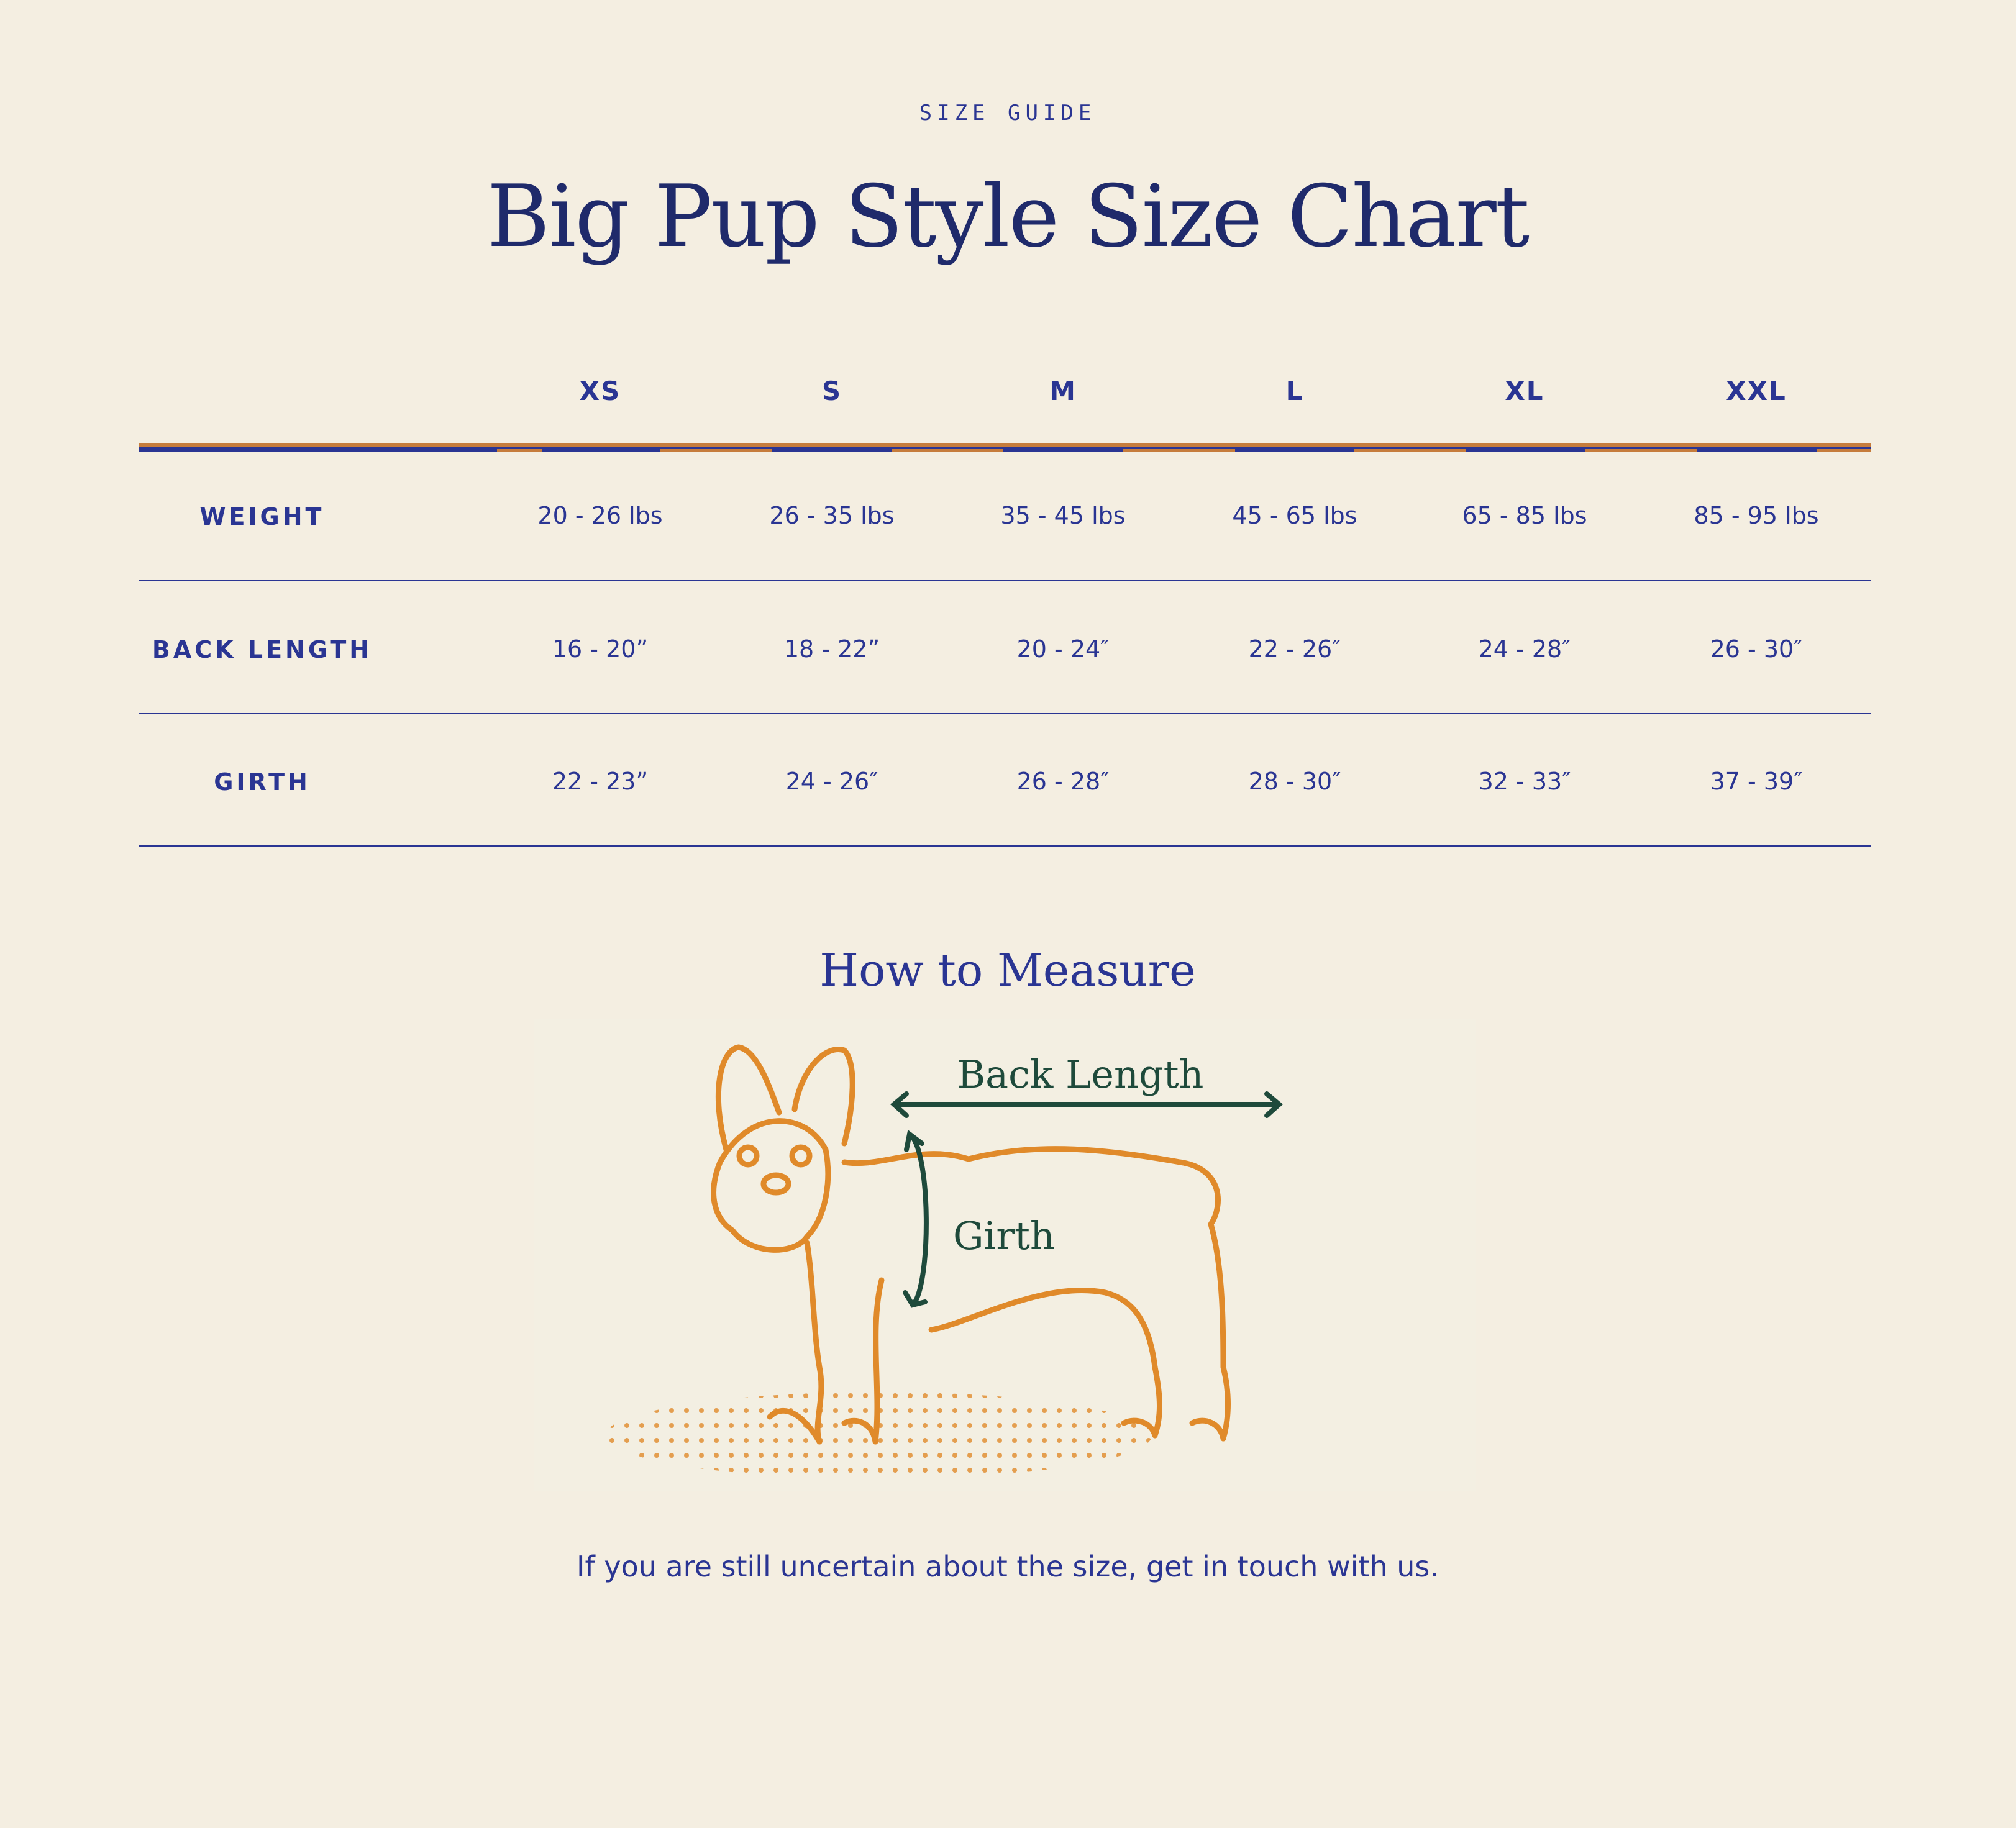 This screenshot has width=2016, height=1828. What do you see at coordinates (1756, 391) in the screenshot?
I see `column-header-xxl: XXL` at bounding box center [1756, 391].